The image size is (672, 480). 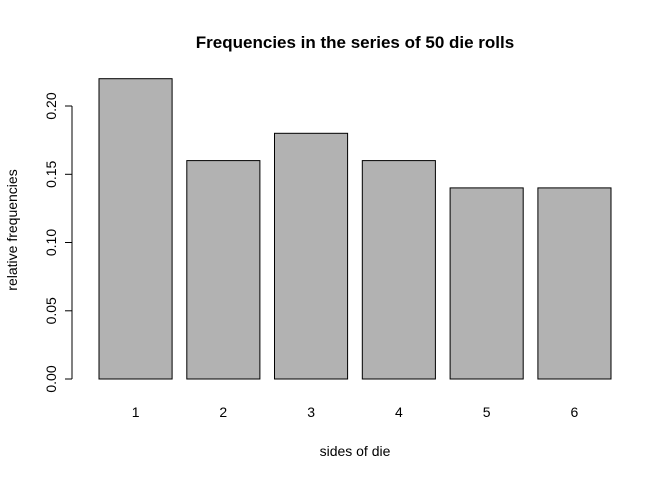 I want to click on x-tick-label-4: 4, so click(x=399, y=412).